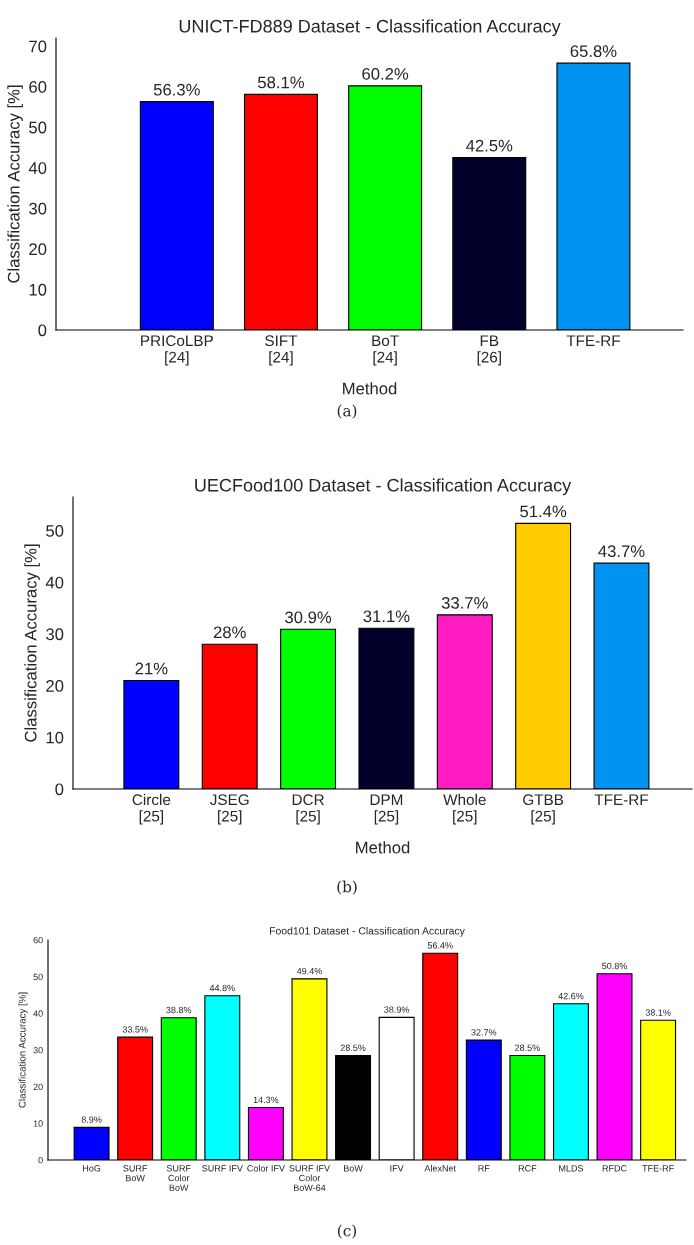 The image size is (694, 1245). I want to click on chart-title: Food101 Dataset - Classification Accuracy, so click(367, 931).